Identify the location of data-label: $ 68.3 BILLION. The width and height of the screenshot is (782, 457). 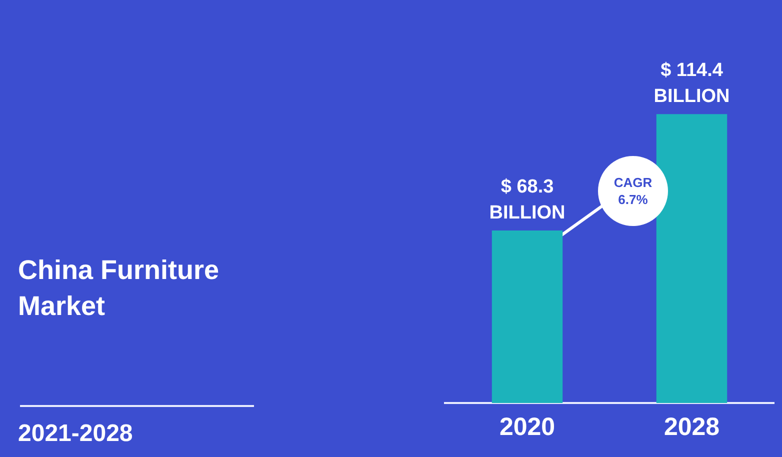
(527, 200).